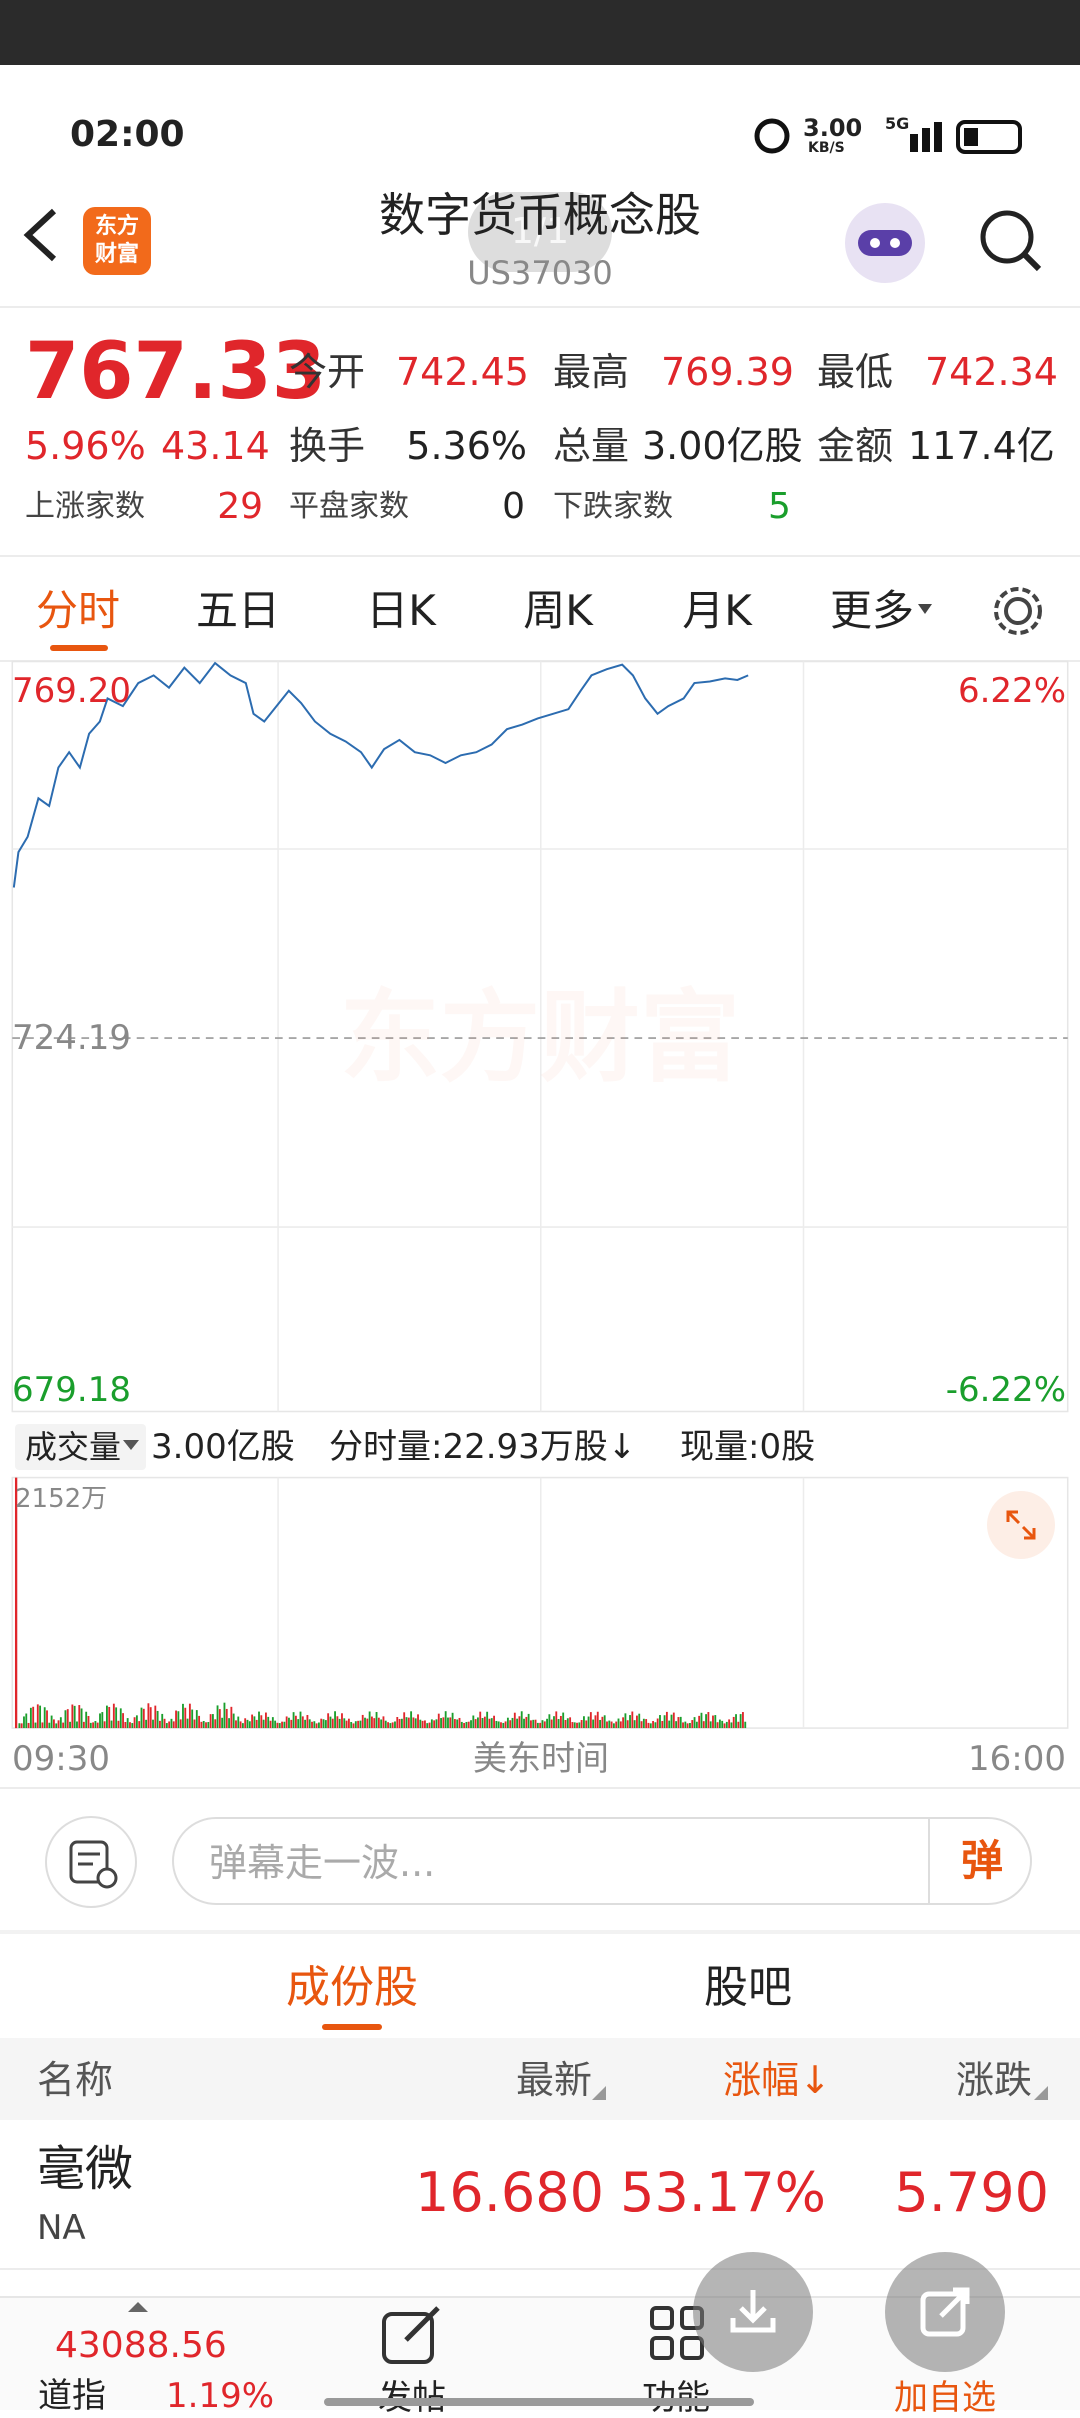 This screenshot has height=2418, width=1080. Describe the element at coordinates (540, 556) in the screenshot. I see `divider` at that location.